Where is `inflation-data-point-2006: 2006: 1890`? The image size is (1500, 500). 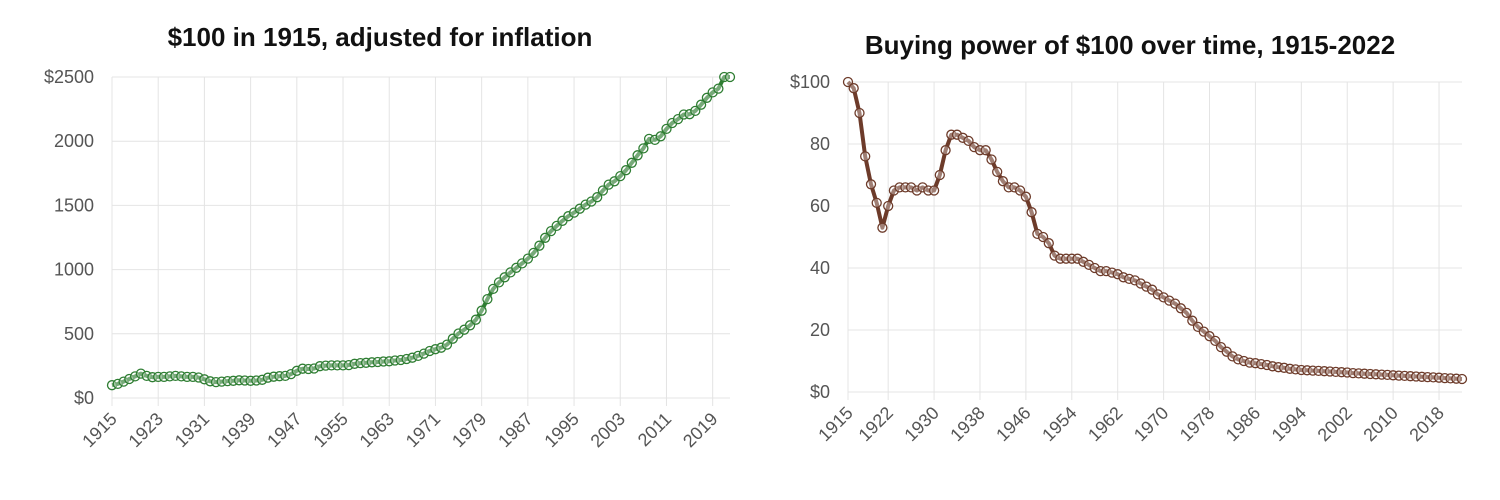 inflation-data-point-2006: 2006: 1890 is located at coordinates (637, 155).